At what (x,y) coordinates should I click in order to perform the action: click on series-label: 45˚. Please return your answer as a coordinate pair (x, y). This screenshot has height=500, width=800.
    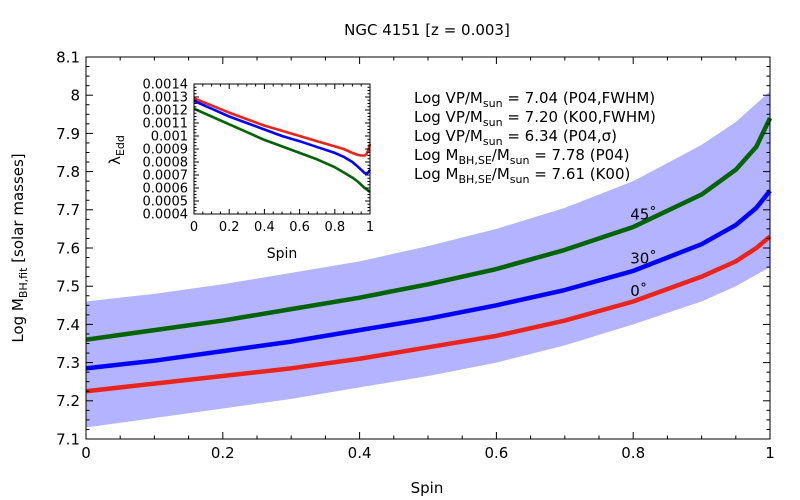
    Looking at the image, I should click on (643, 215).